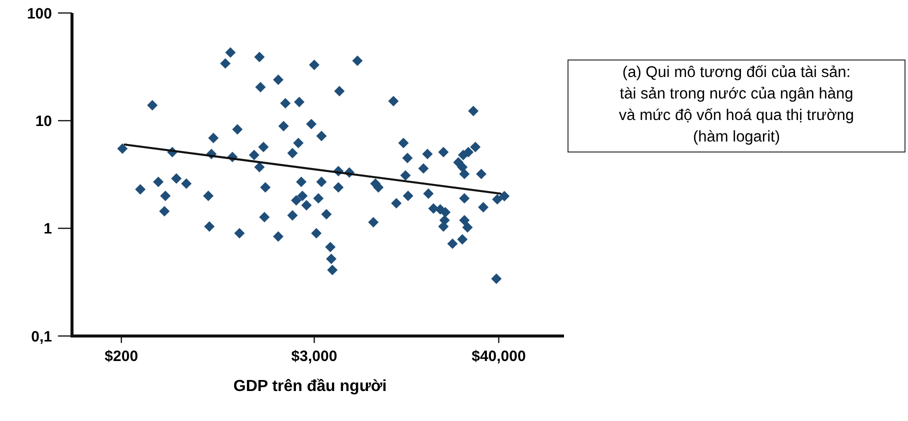 The width and height of the screenshot is (908, 421). What do you see at coordinates (736, 105) in the screenshot?
I see `text: (a) Qui mô tương đối của tài sản: tài sản trong nước của ngân hàng và mức độ vốn hoá qua thị trường (hàm logarit)` at bounding box center [736, 105].